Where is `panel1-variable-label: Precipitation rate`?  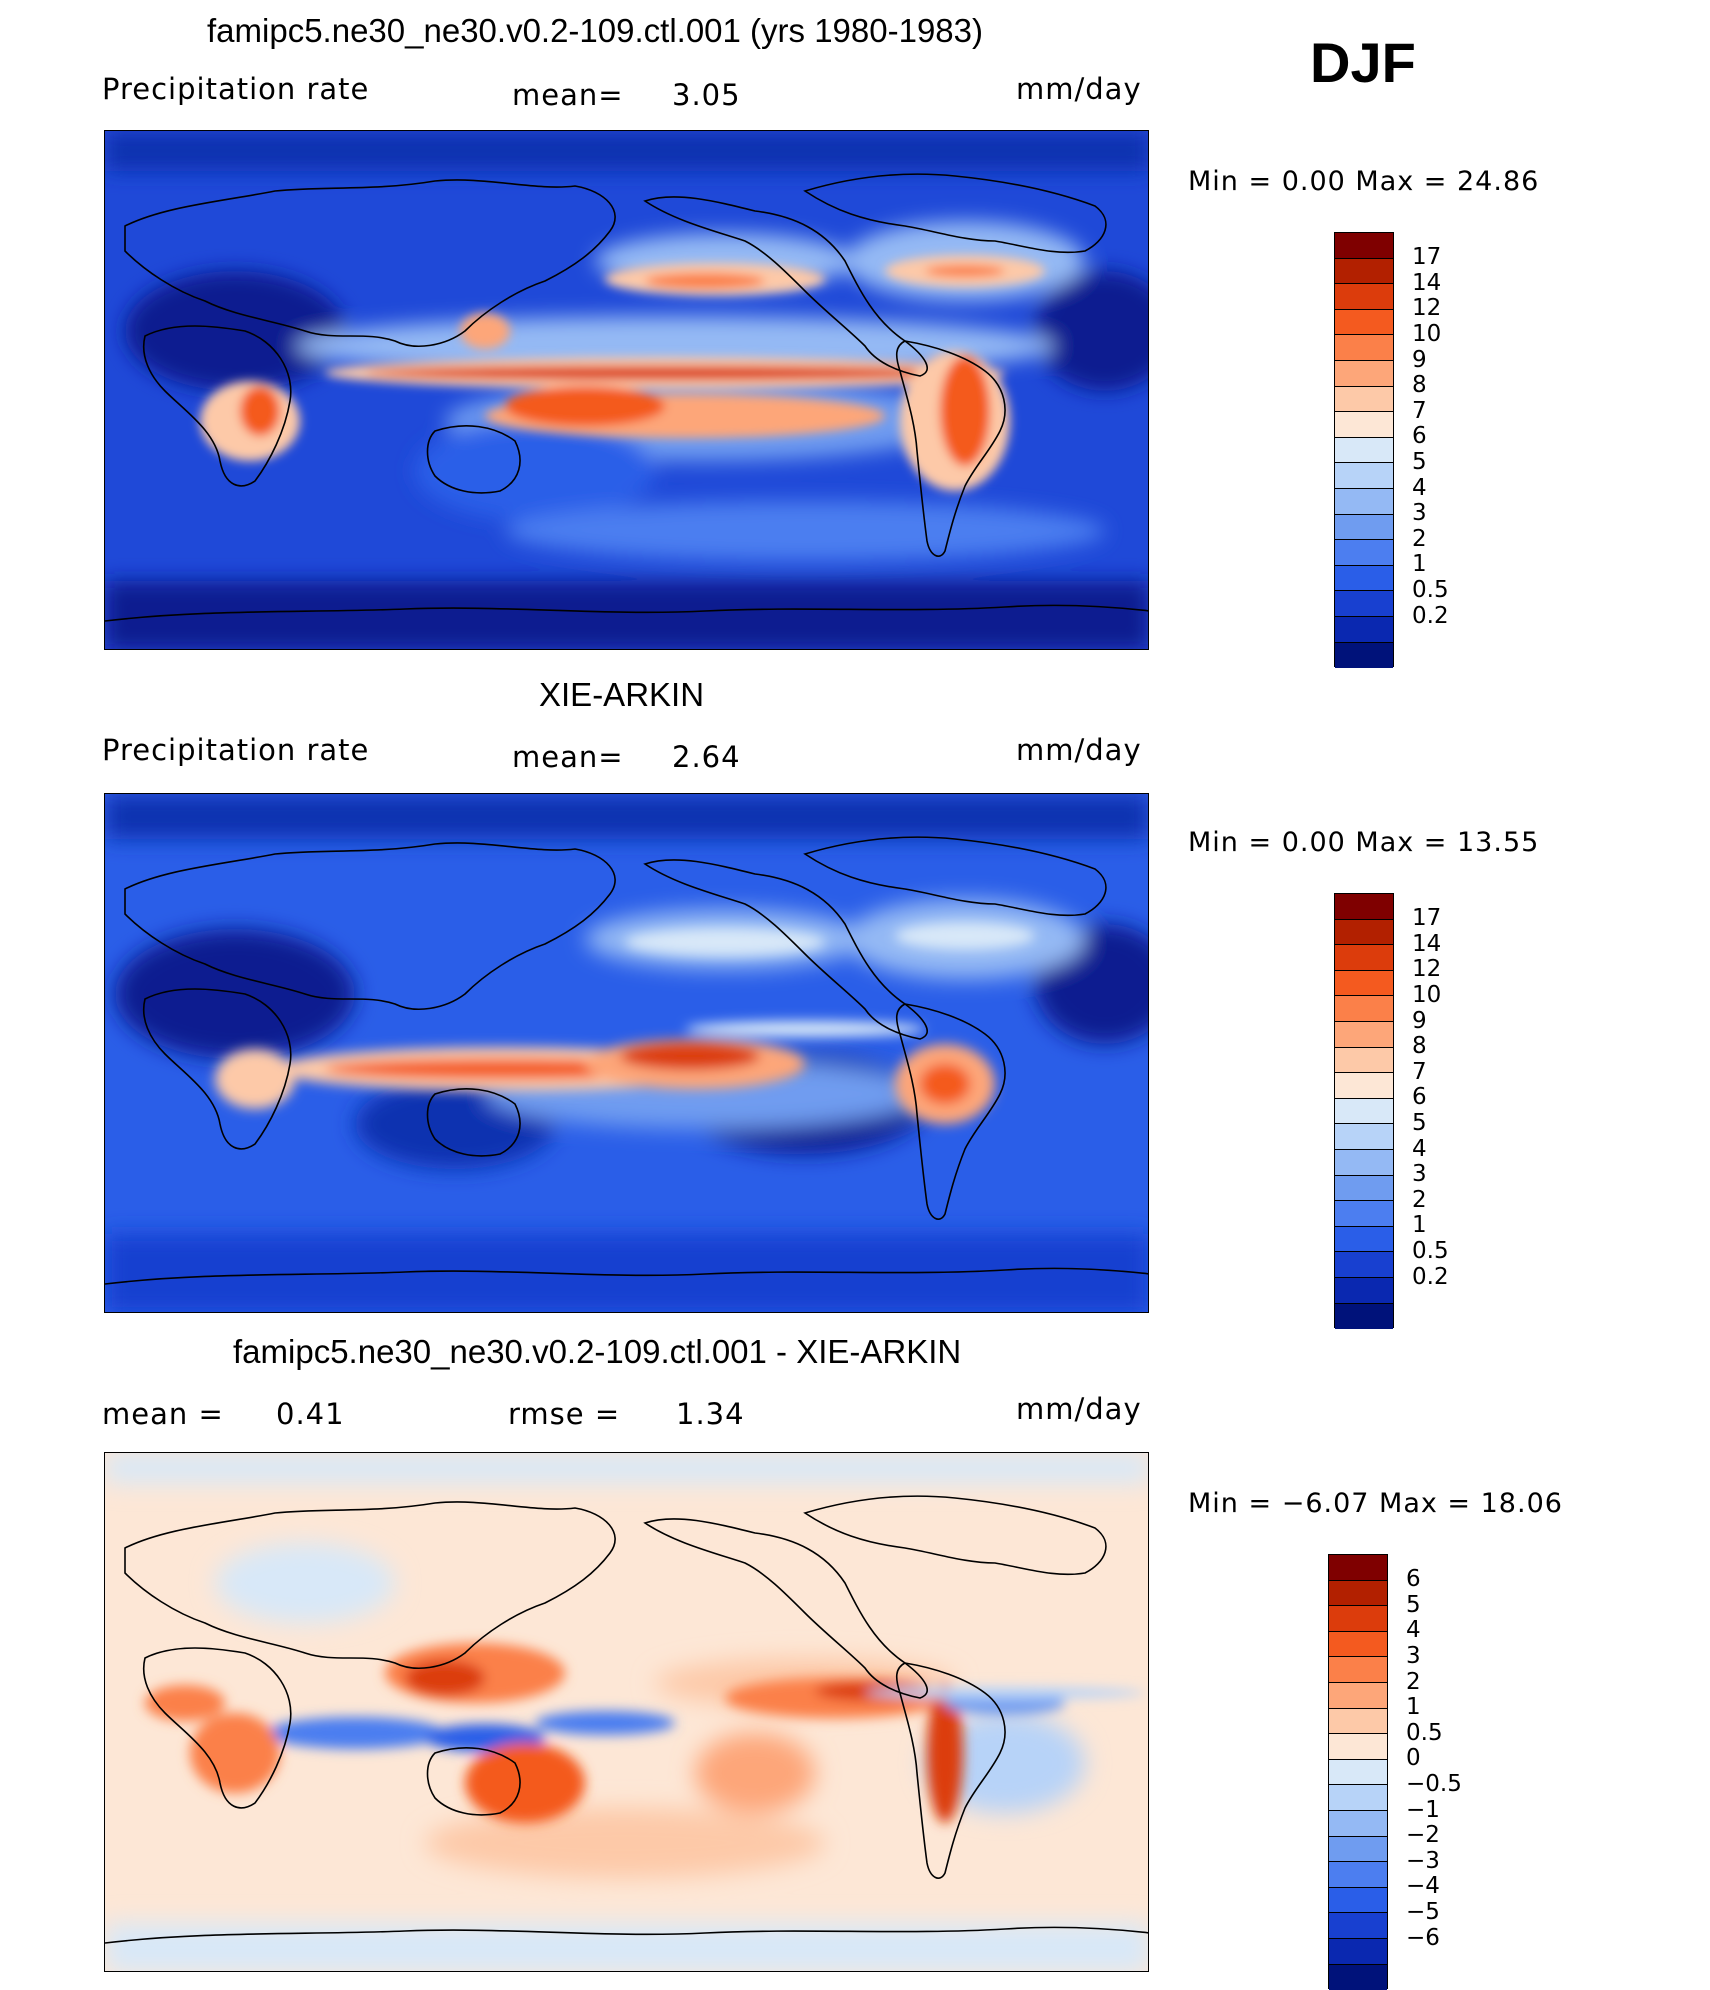 panel1-variable-label: Precipitation rate is located at coordinates (235, 89).